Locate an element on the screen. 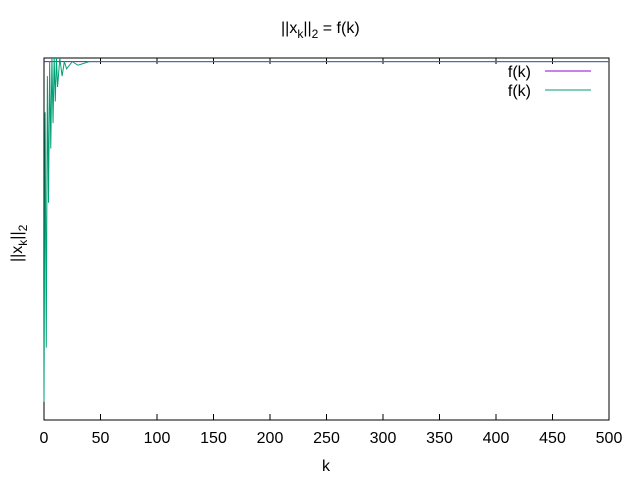 The image size is (640, 480). x-tick-label-8: 400 is located at coordinates (496, 438).